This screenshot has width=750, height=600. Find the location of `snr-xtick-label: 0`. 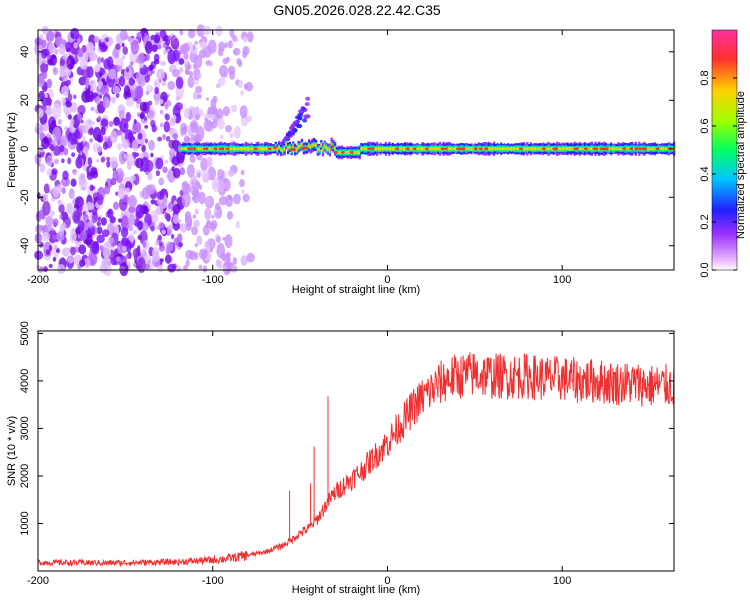

snr-xtick-label: 0 is located at coordinates (387, 581).